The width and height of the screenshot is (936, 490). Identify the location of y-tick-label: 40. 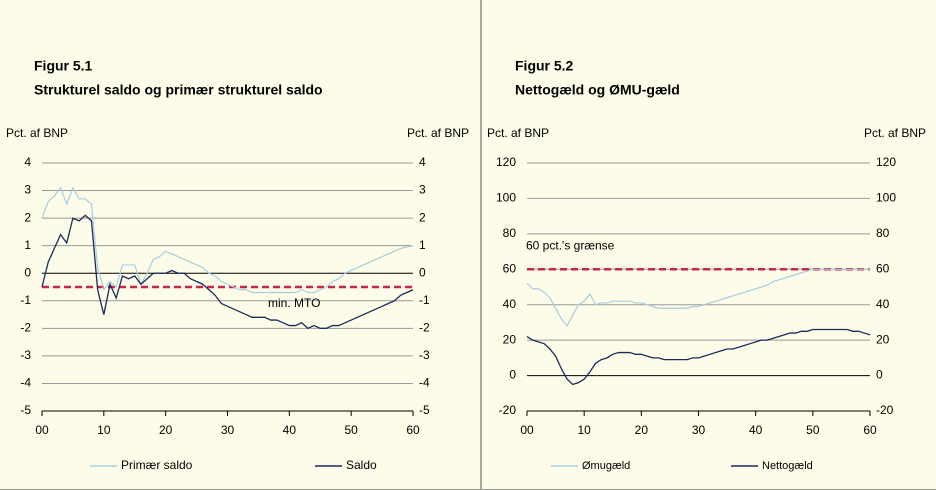
(510, 304).